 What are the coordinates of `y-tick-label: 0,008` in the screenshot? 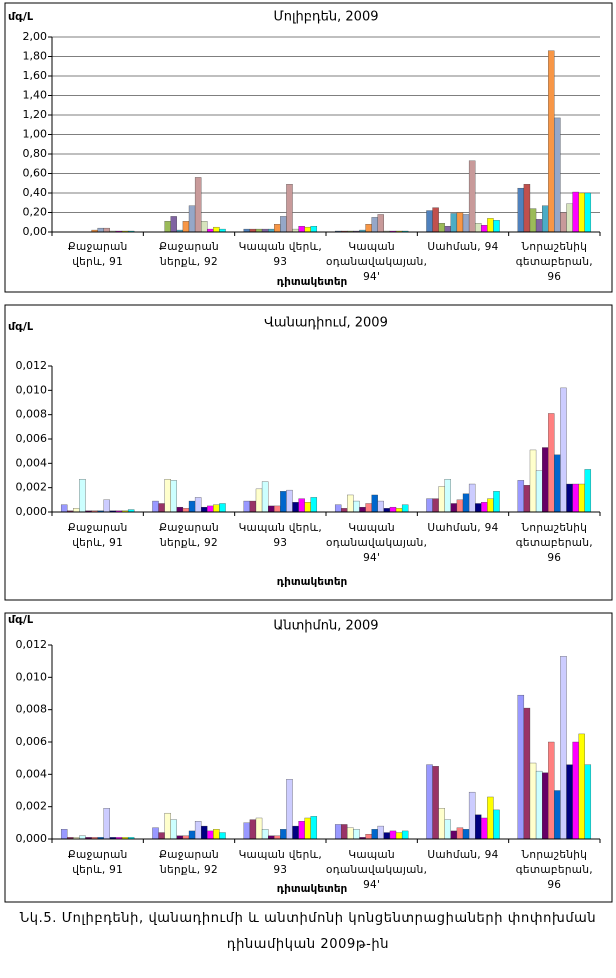 It's located at (32, 709).